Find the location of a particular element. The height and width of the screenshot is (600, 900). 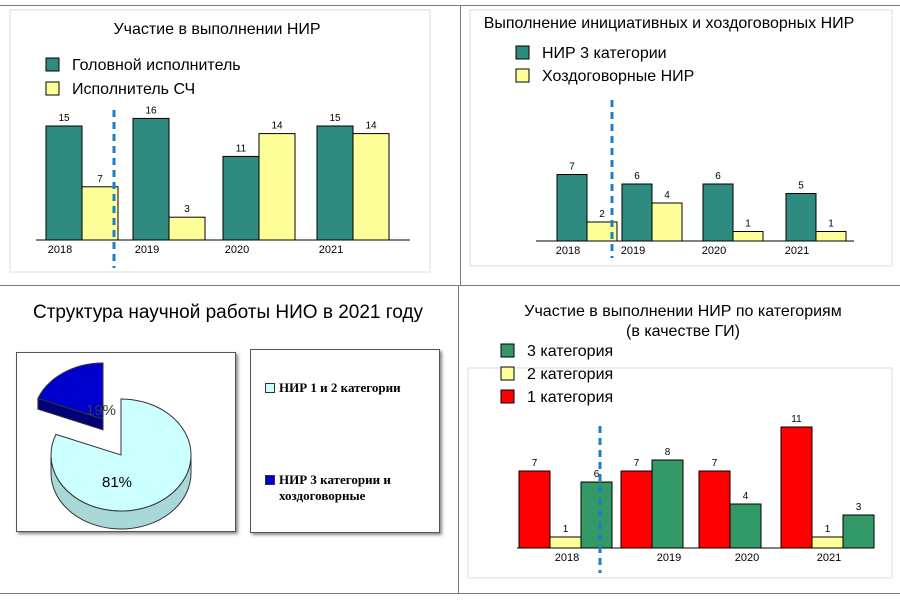

pie-chart-area: 81% 19% is located at coordinates (126, 442).